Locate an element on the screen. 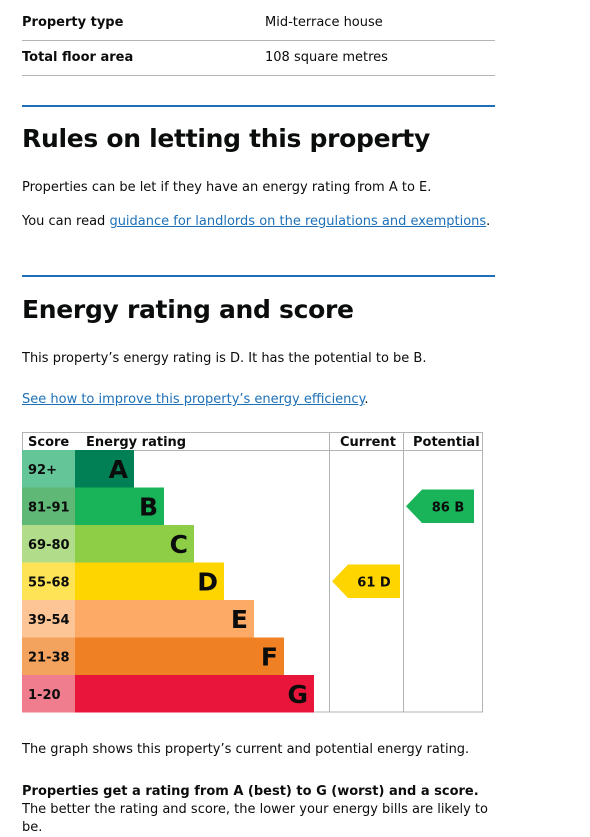  rating-letter-g: G is located at coordinates (297, 694).